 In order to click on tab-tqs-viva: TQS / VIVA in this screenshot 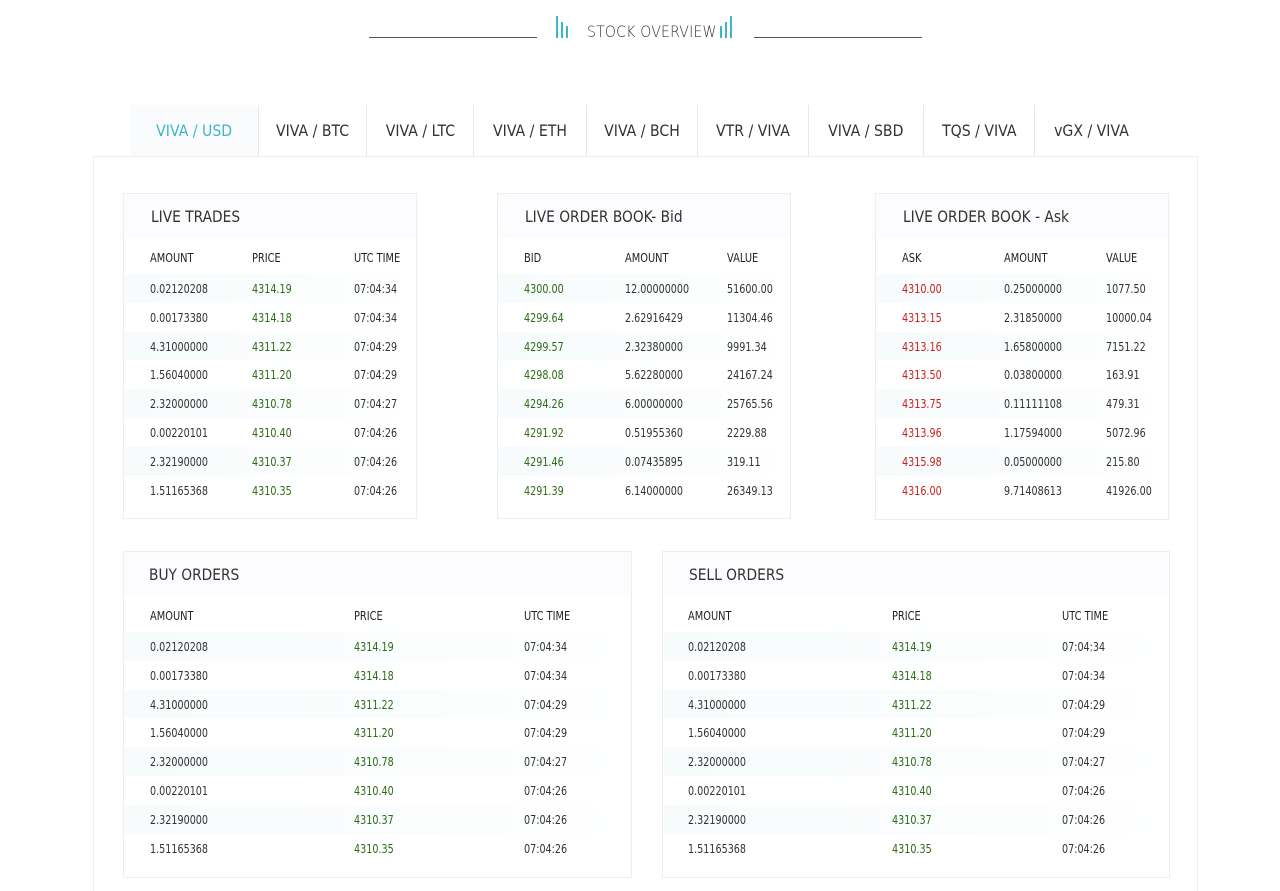, I will do `click(979, 130)`.